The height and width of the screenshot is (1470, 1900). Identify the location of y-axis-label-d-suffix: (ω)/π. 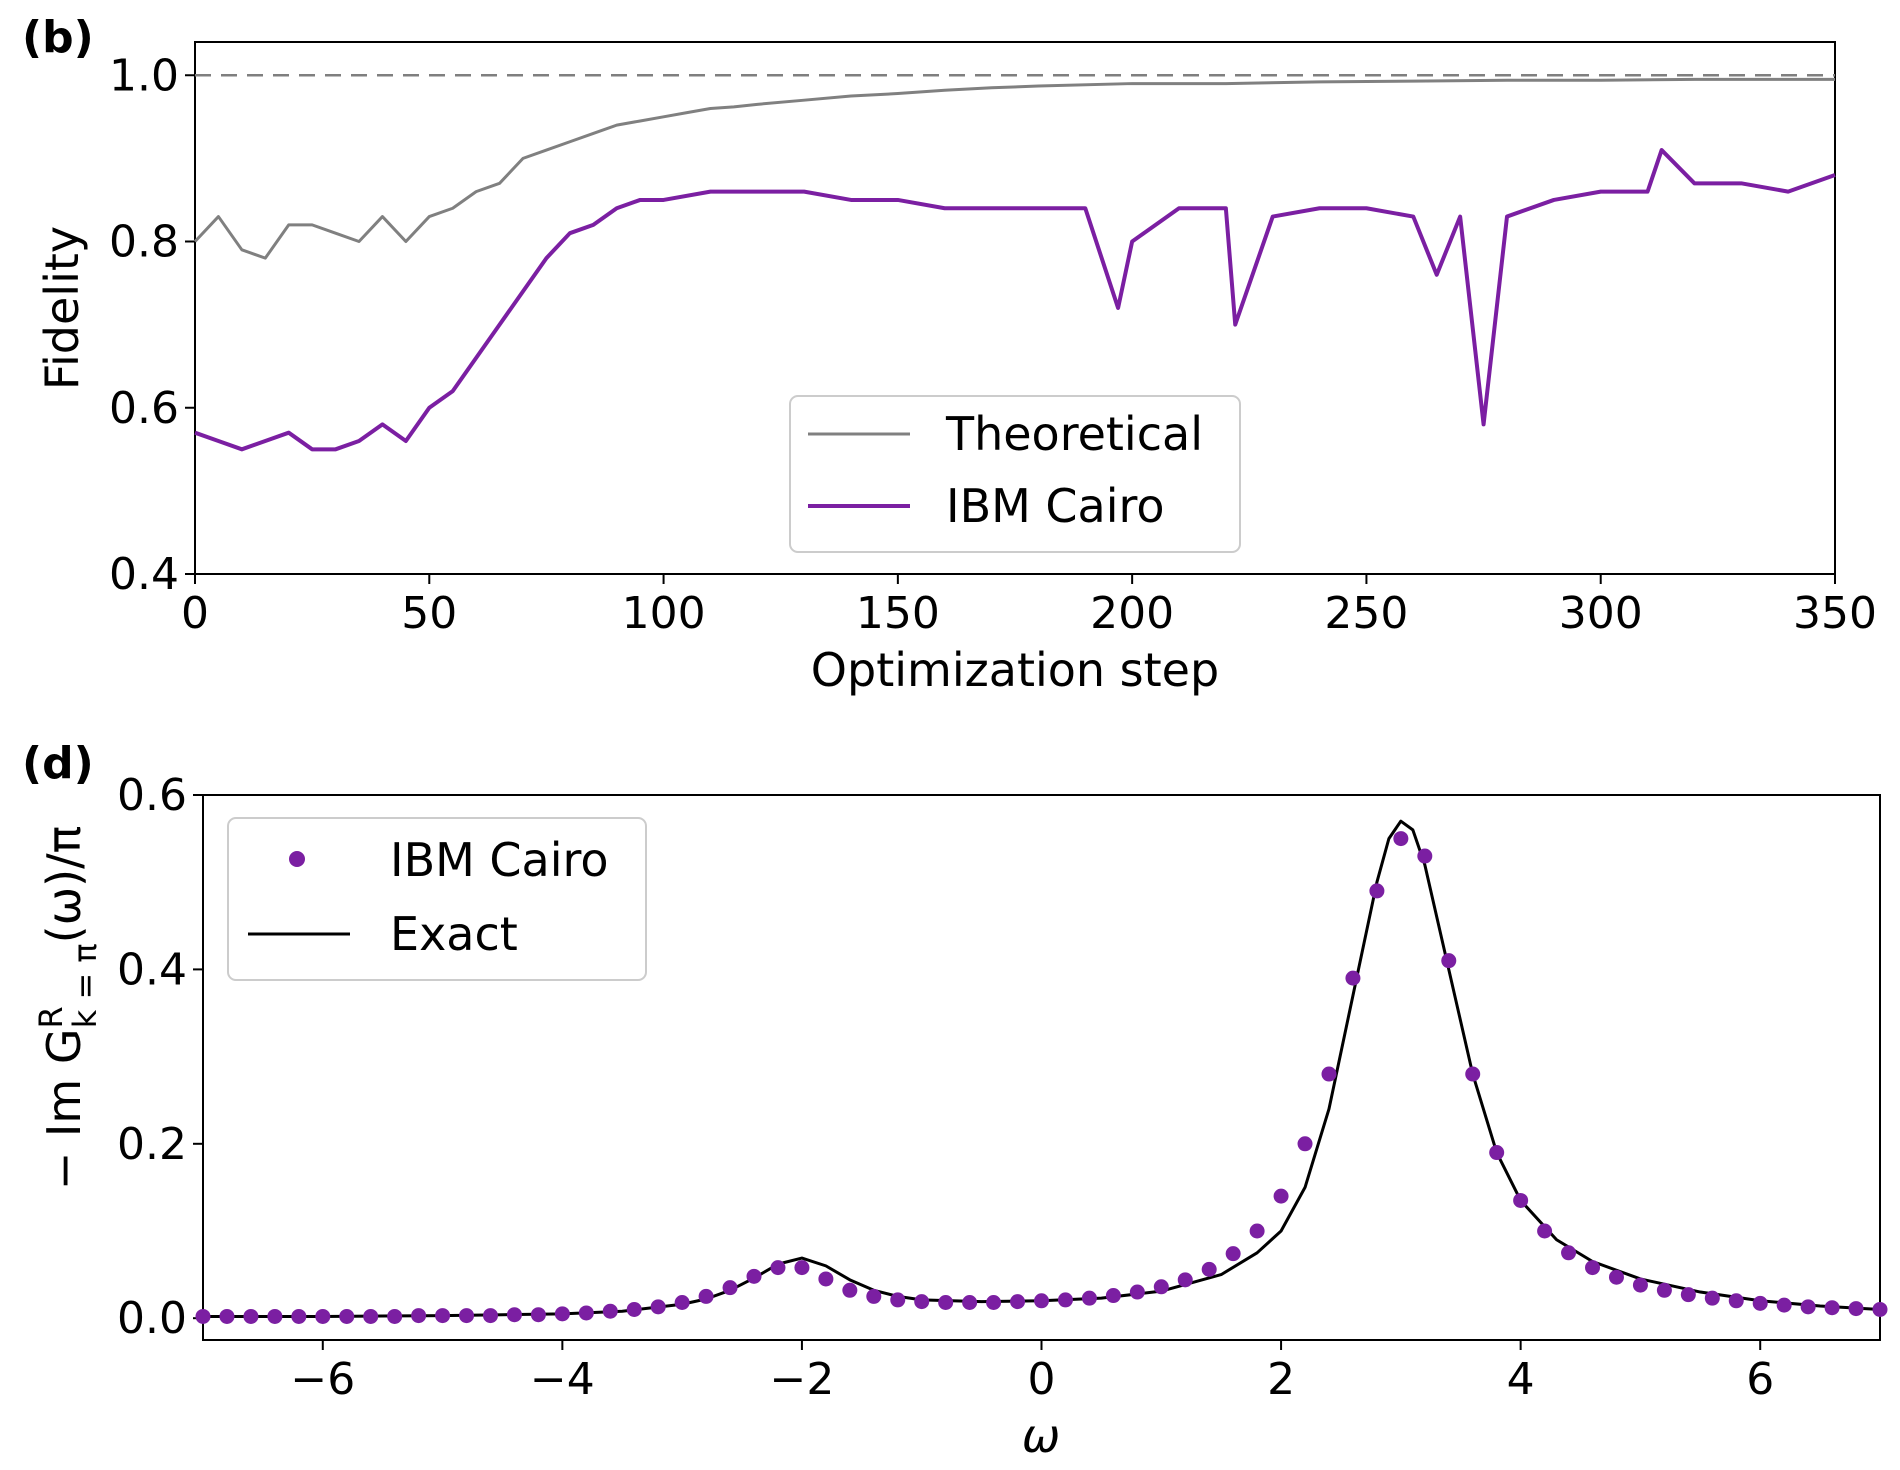
(64, 885).